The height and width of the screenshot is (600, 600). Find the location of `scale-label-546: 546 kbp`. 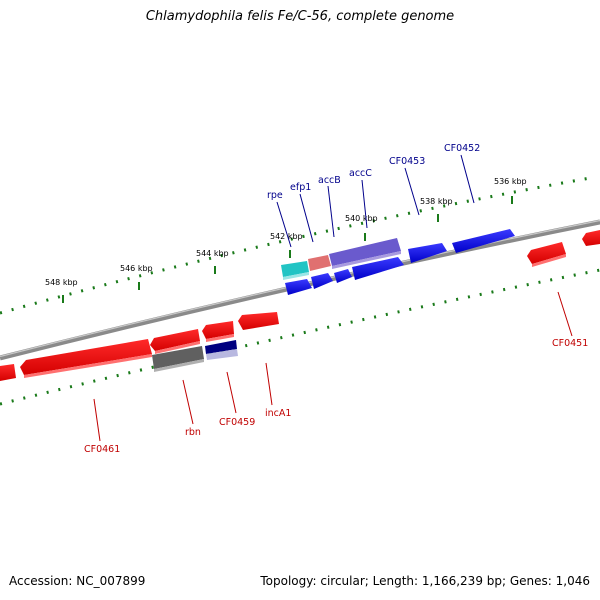

scale-label-546: 546 kbp is located at coordinates (136, 268).